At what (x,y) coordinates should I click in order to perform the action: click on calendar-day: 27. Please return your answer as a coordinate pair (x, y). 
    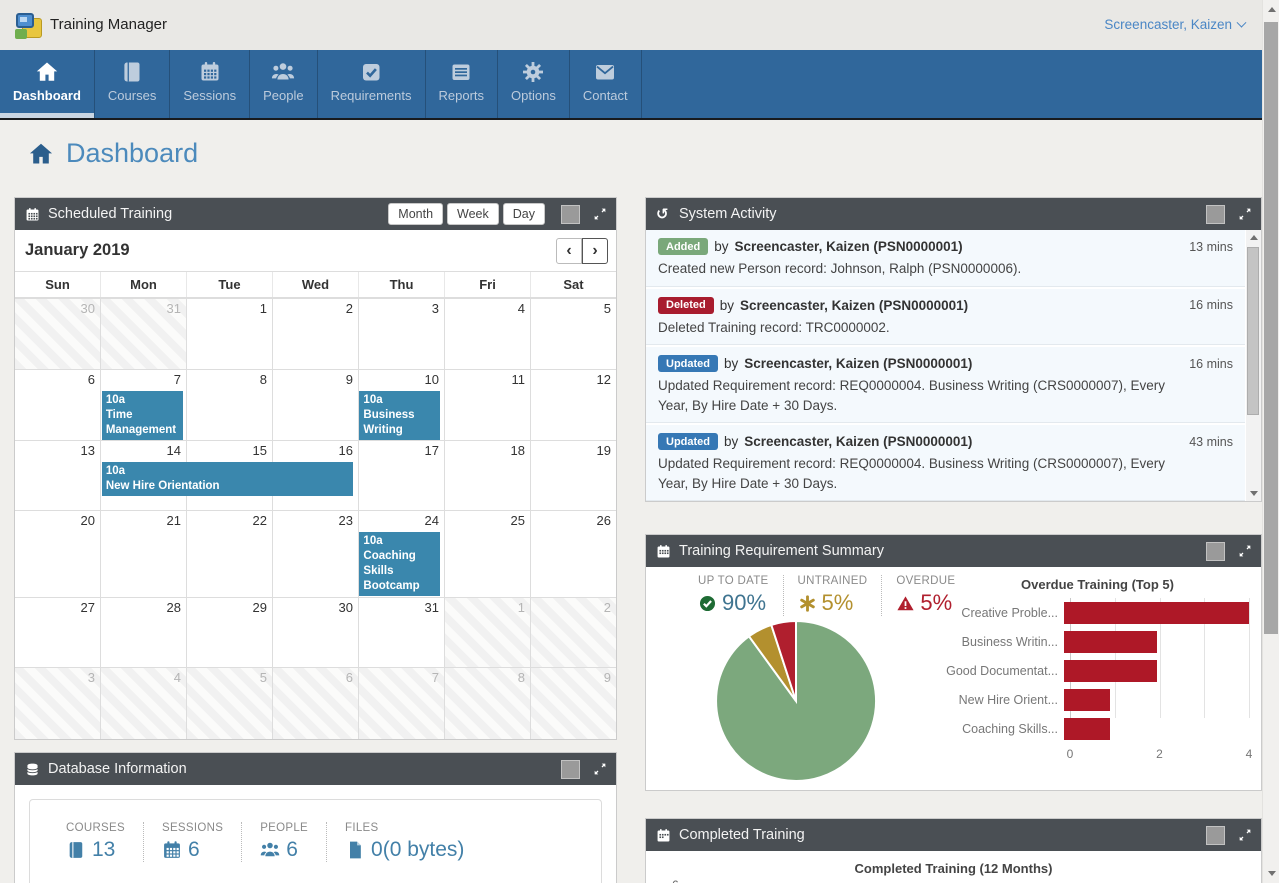
    Looking at the image, I should click on (57, 632).